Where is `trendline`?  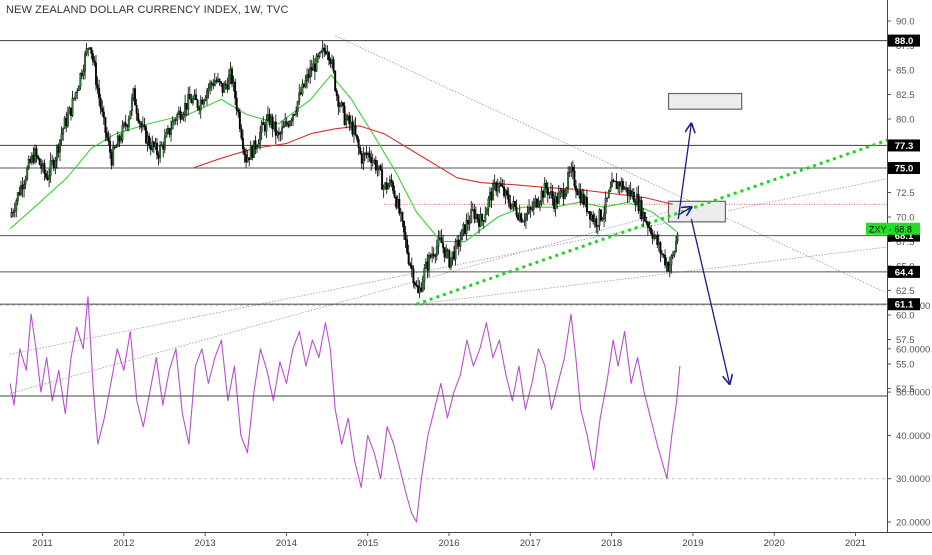 trendline is located at coordinates (651, 275).